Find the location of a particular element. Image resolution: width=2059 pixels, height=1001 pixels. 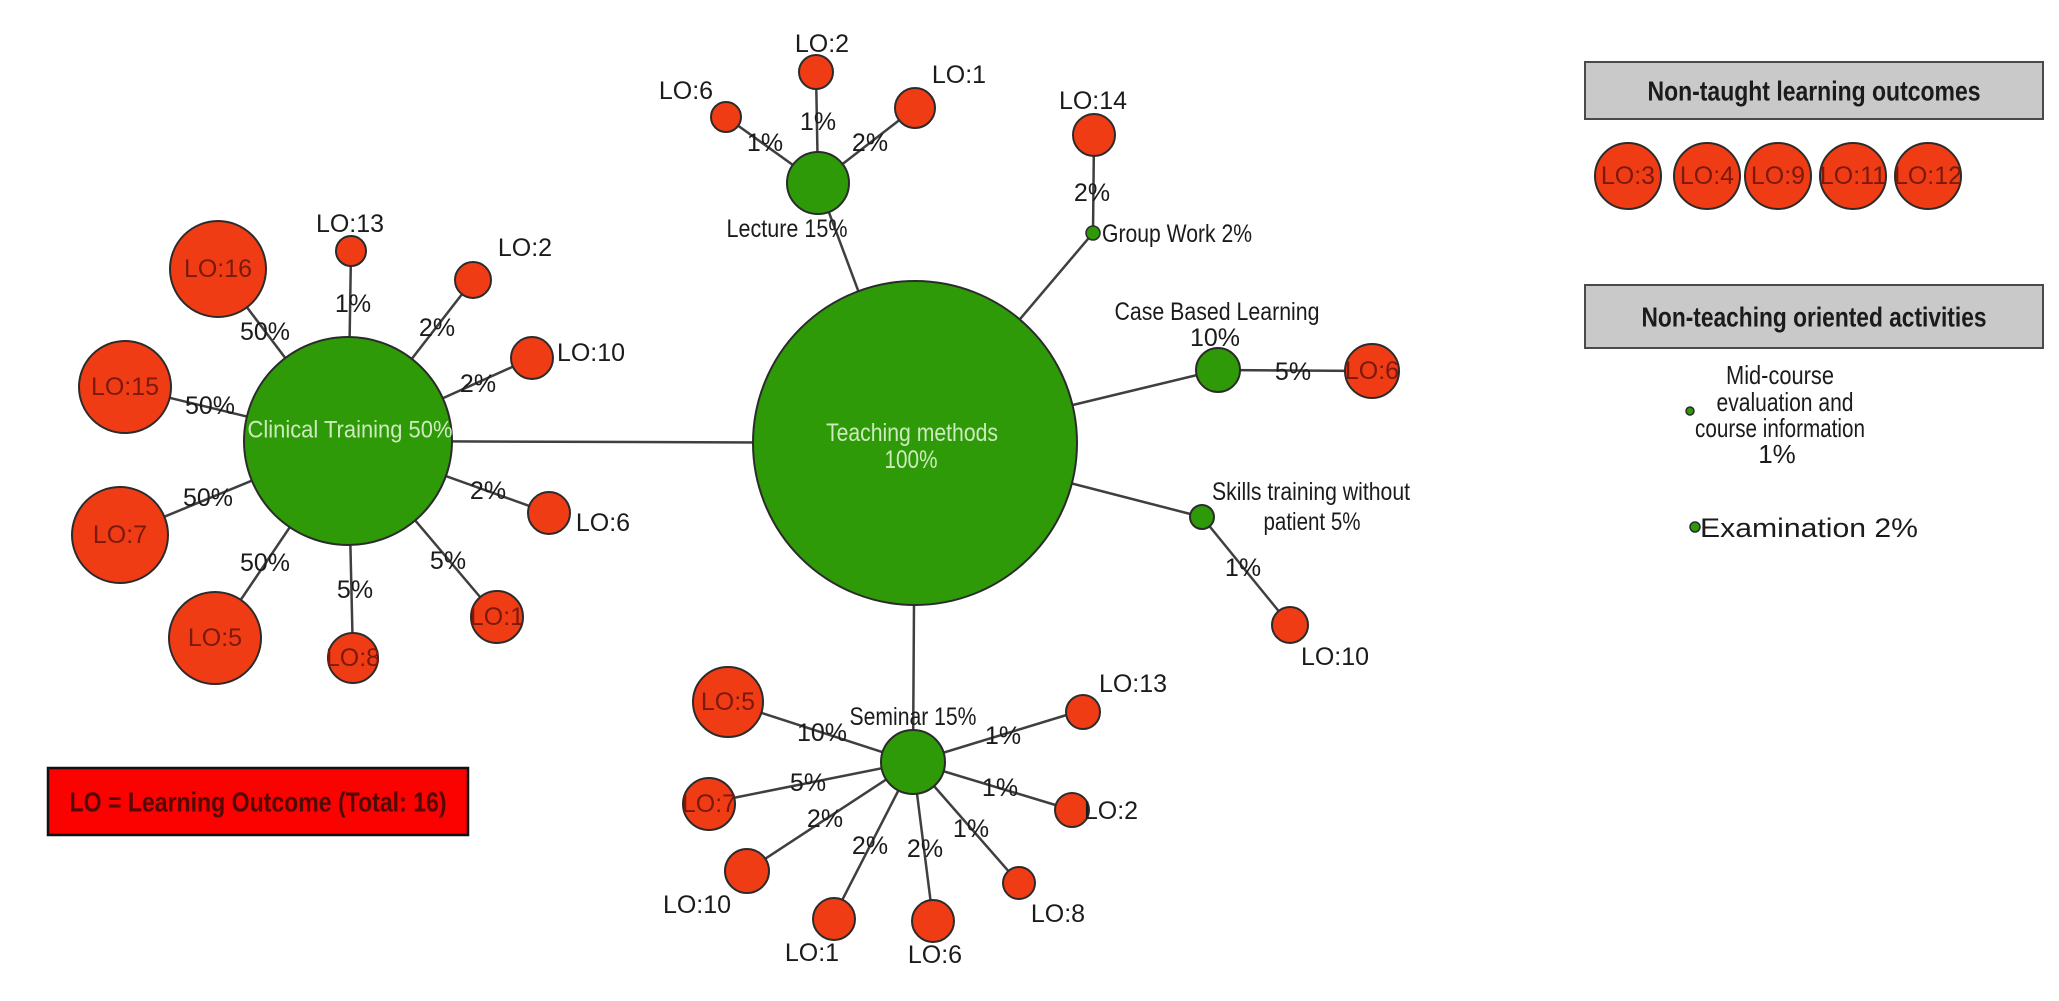

edge-label-clinical-lo2: 2% is located at coordinates (437, 328).